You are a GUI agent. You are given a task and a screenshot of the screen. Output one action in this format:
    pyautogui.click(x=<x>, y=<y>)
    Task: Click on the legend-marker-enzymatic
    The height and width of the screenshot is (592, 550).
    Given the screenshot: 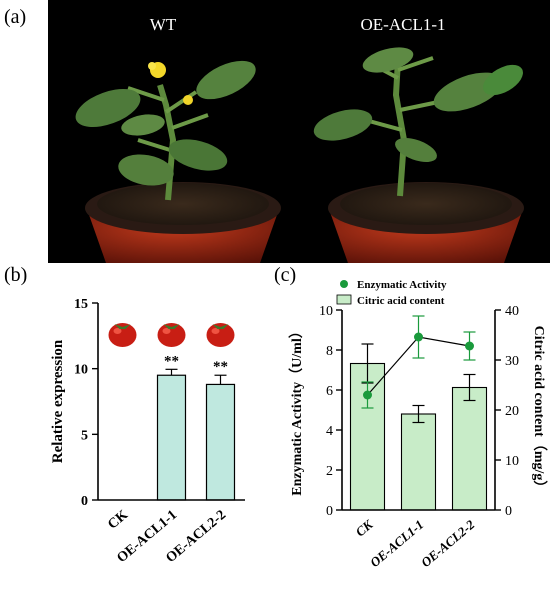 What is the action you would take?
    pyautogui.click(x=344, y=284)
    